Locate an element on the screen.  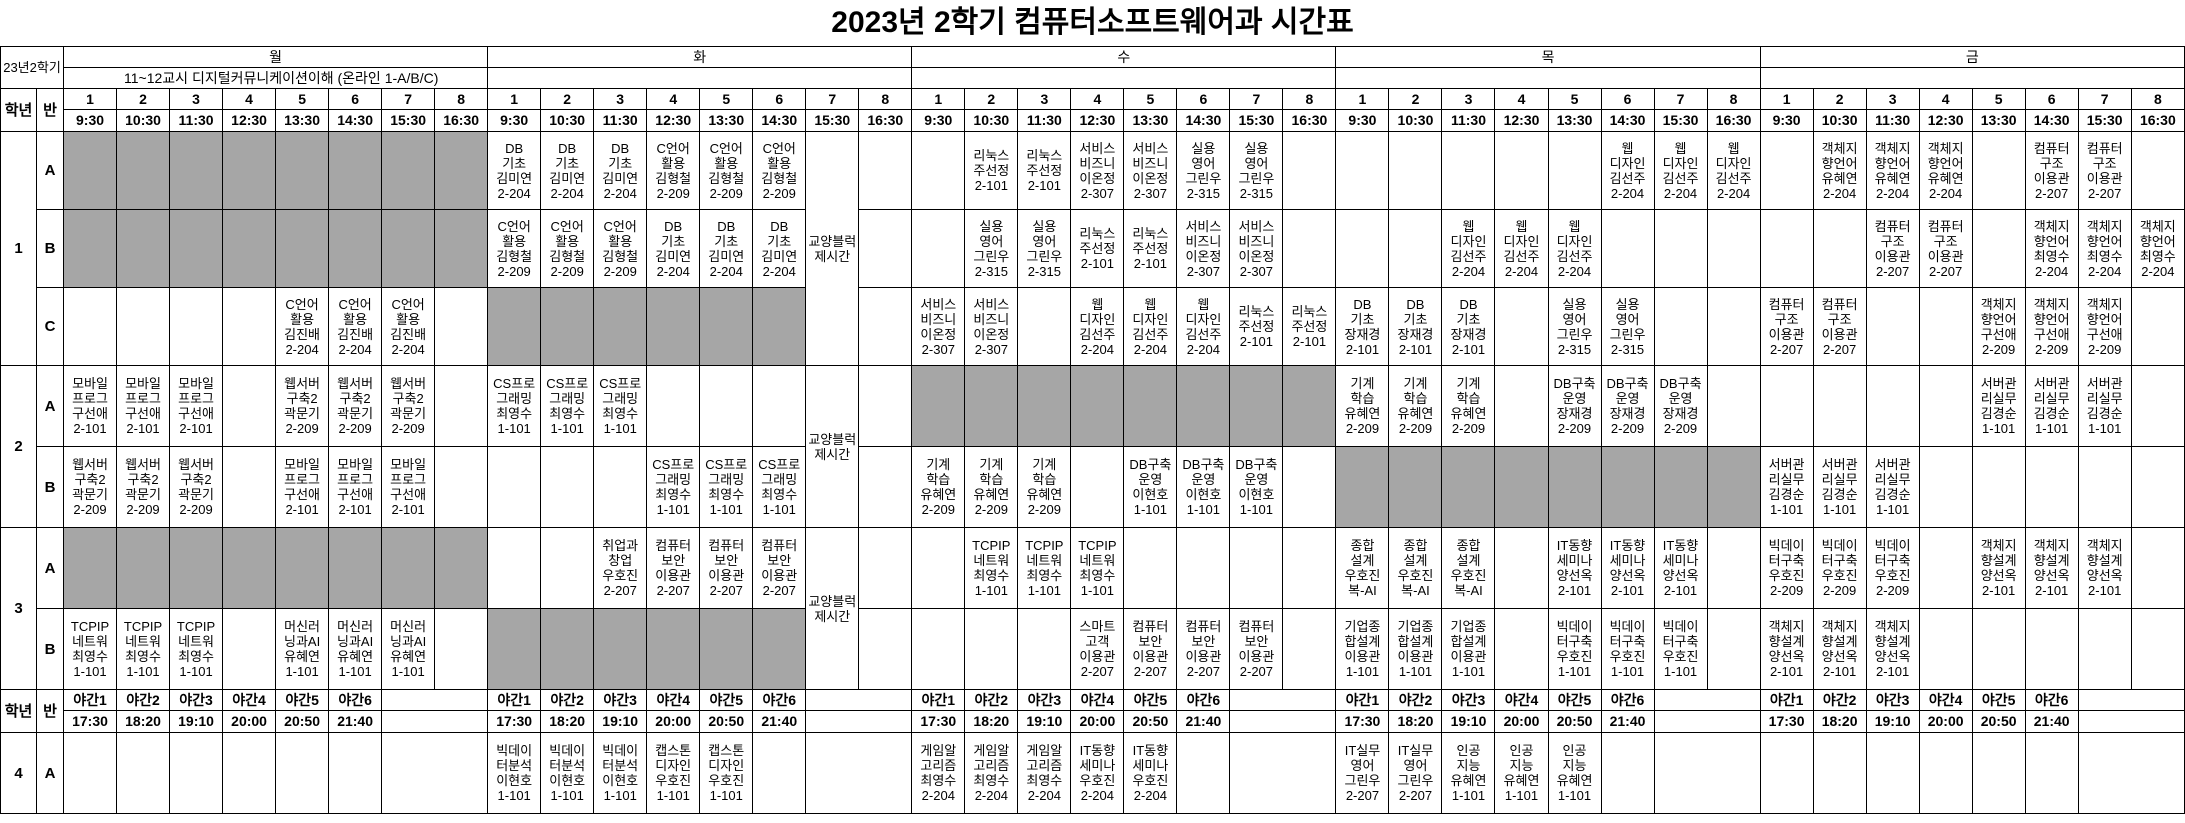
night-time: 20:50 is located at coordinates (1150, 721).